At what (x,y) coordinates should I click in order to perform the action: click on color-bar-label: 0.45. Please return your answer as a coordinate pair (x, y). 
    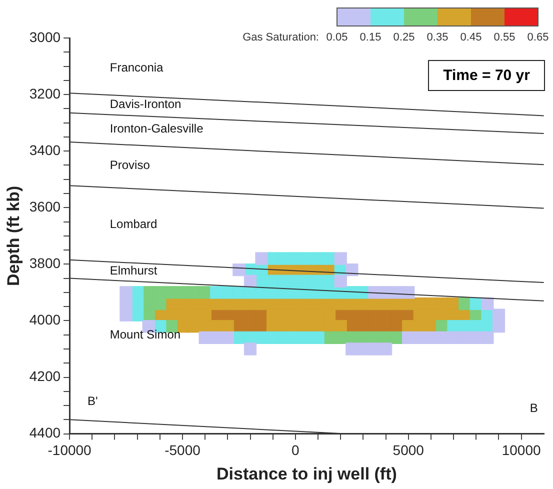
    Looking at the image, I should click on (471, 38).